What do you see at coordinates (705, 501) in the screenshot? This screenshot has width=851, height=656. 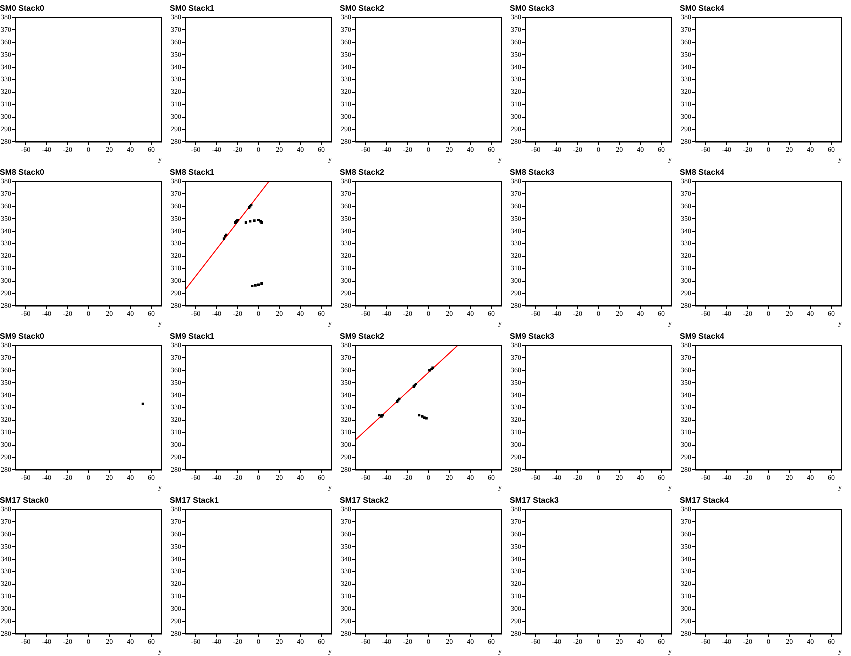 I see `chart-title: SM17 Stack4` at bounding box center [705, 501].